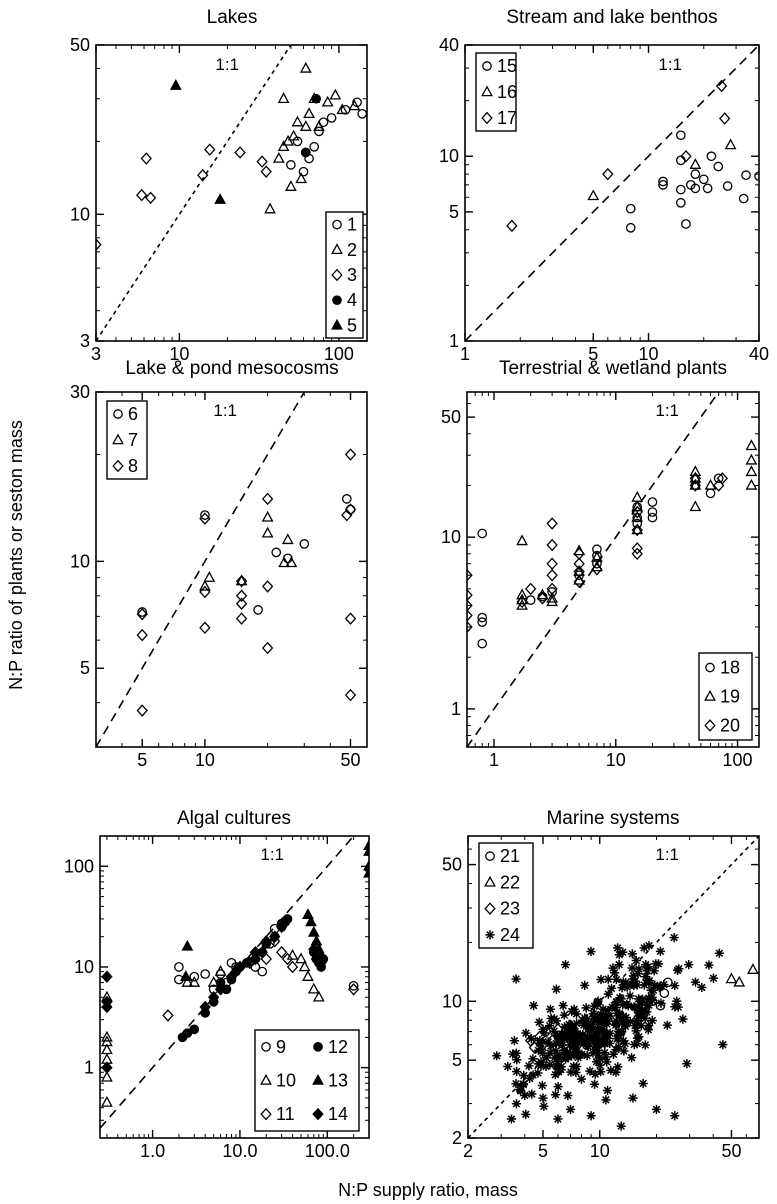 This screenshot has width=777, height=1204. I want to click on legend-box, so click(506, 895).